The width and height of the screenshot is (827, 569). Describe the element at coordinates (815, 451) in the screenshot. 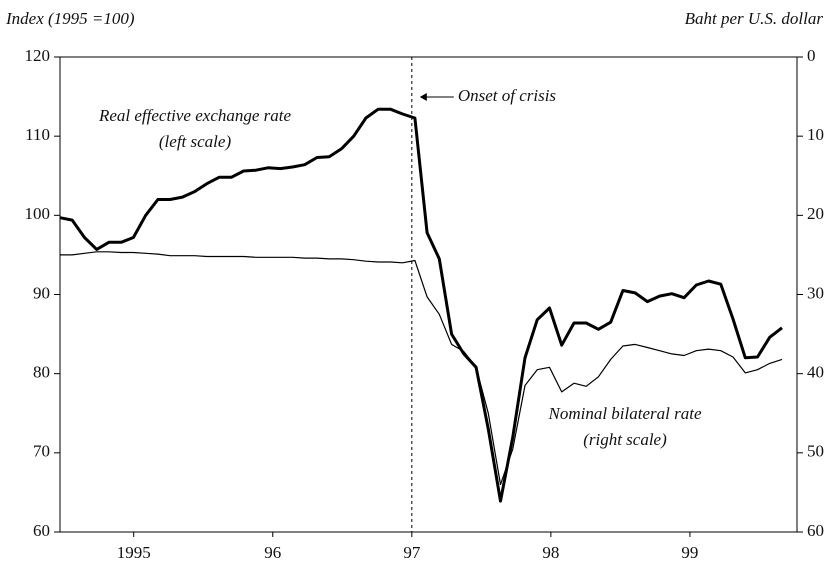

I see `y2-tick-label: 50` at that location.